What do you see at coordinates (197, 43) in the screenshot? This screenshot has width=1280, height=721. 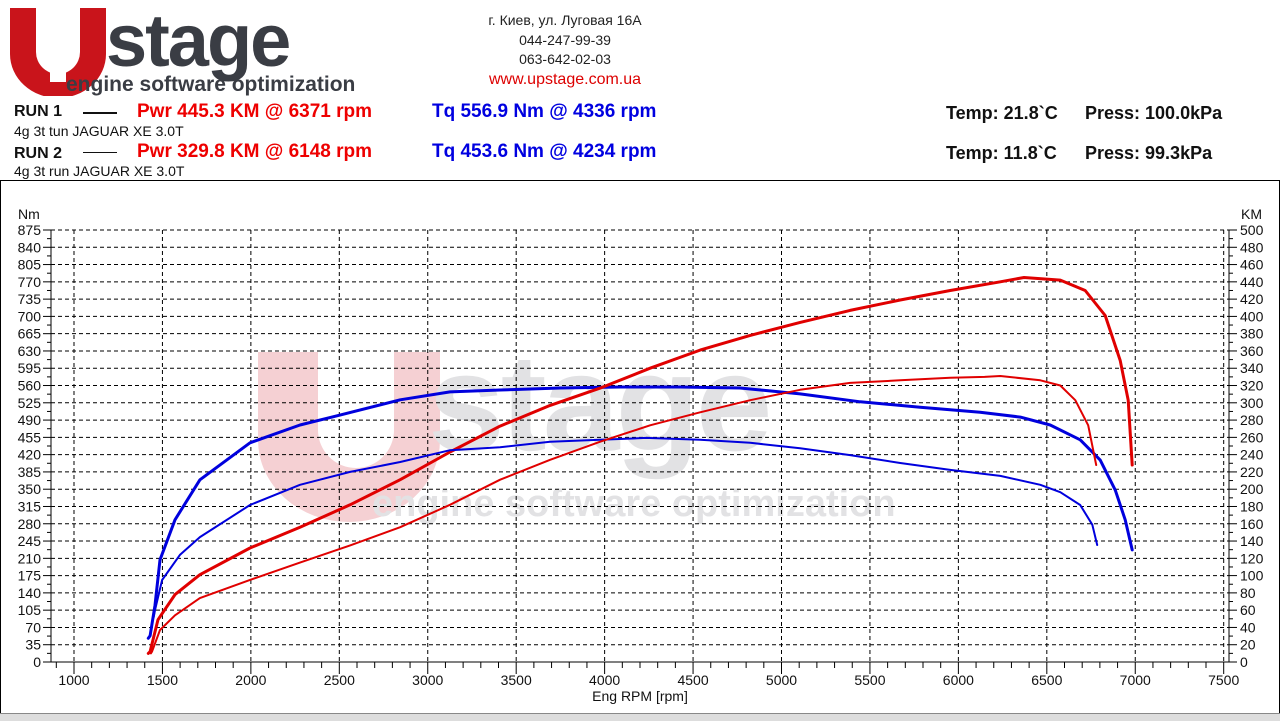 I see `svg-text: stage` at bounding box center [197, 43].